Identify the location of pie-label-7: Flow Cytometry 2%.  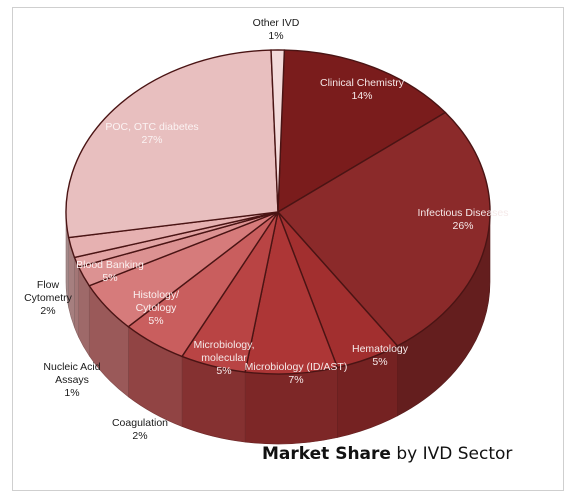
(48, 298).